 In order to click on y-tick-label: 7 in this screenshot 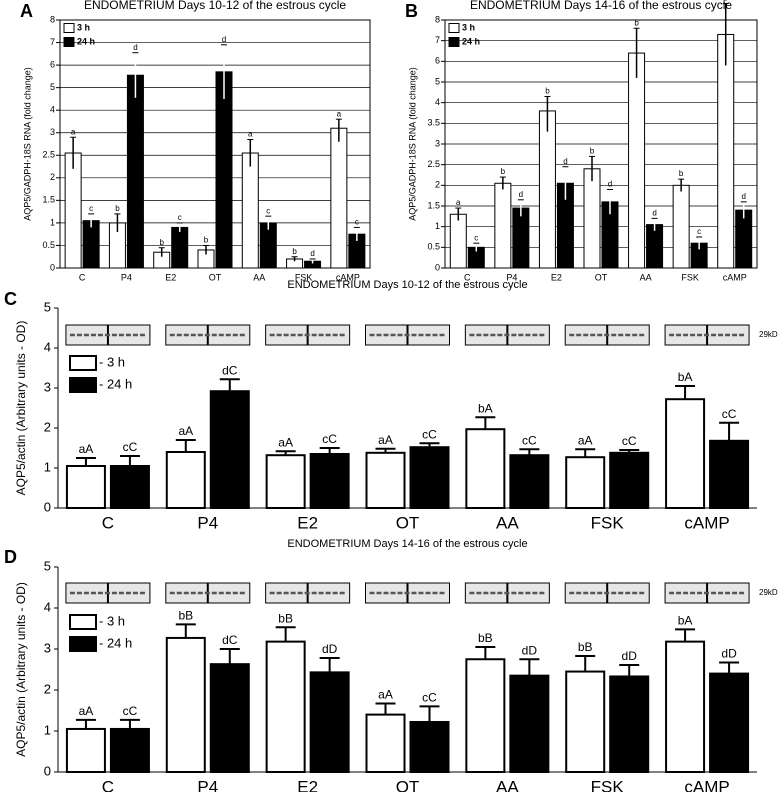, I will do `click(52, 42)`.